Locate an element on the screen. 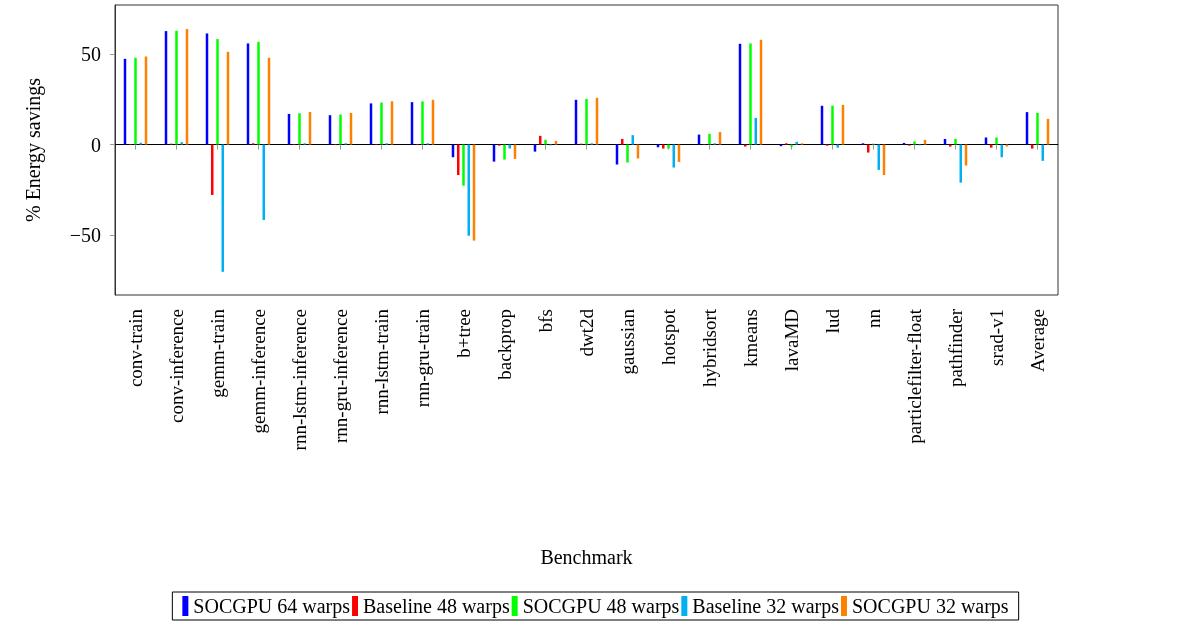 This screenshot has width=1191, height=623. y-axis-title: % Energy savings is located at coordinates (33, 150).